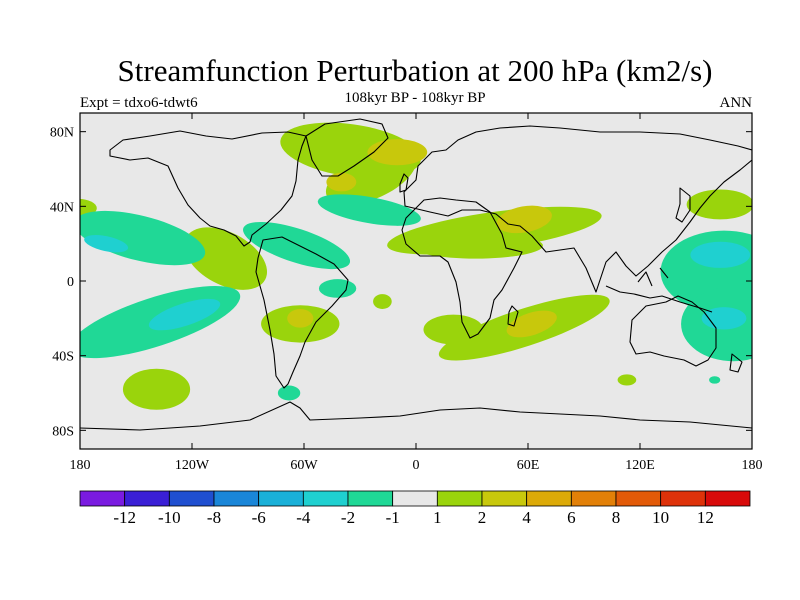  What do you see at coordinates (659, 290) in the screenshot?
I see `southeast-asia-islands-coastline` at bounding box center [659, 290].